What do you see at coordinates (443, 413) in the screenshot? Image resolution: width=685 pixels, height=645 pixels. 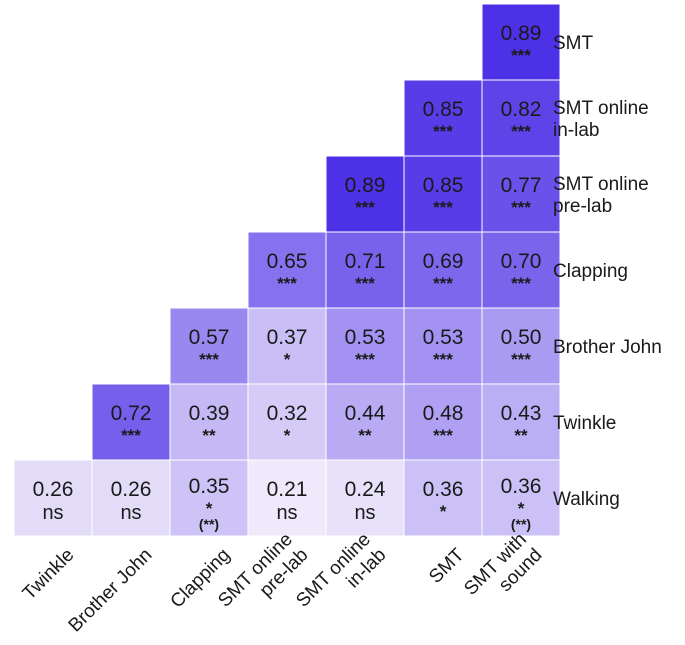 I see `cell-value: 0.48` at bounding box center [443, 413].